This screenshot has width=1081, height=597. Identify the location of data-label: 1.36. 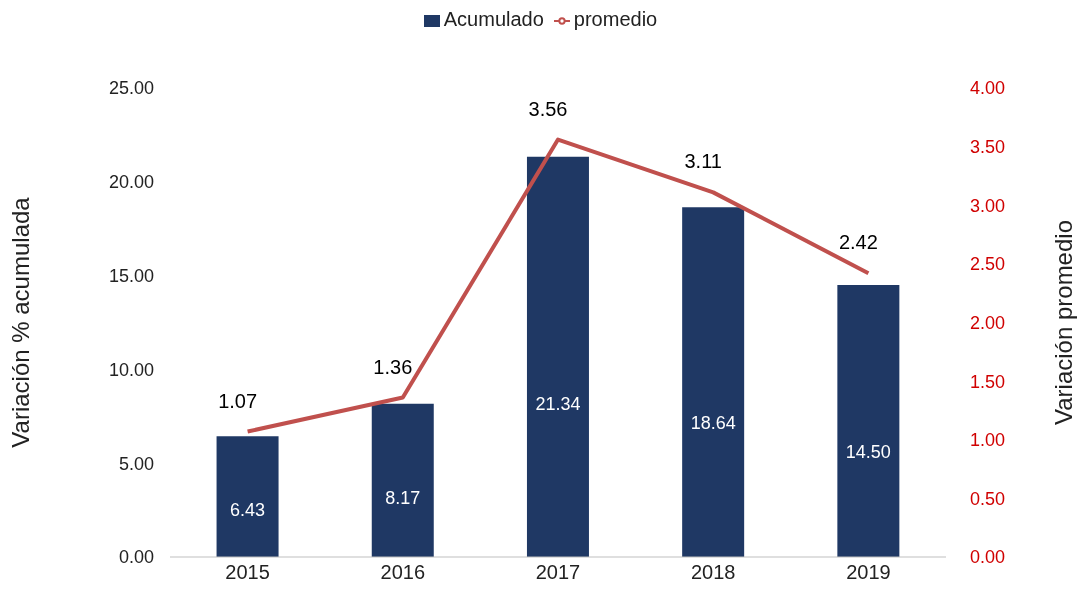
(393, 366).